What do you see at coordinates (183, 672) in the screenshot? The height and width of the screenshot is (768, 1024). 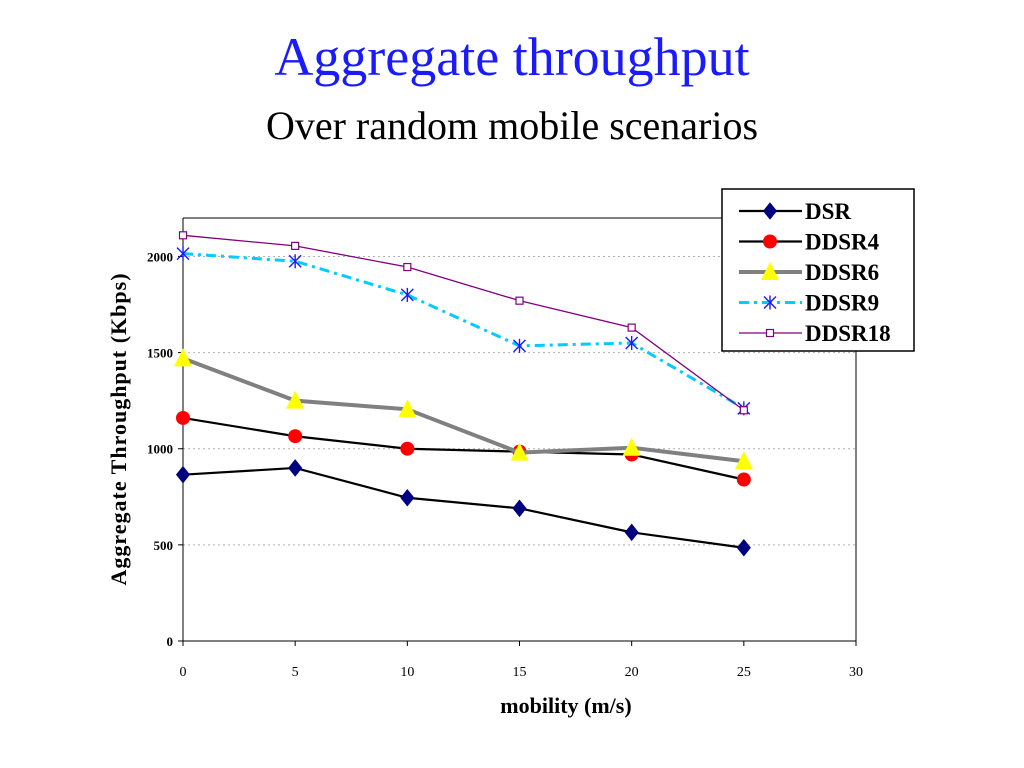 I see `x-tick-label: 0` at bounding box center [183, 672].